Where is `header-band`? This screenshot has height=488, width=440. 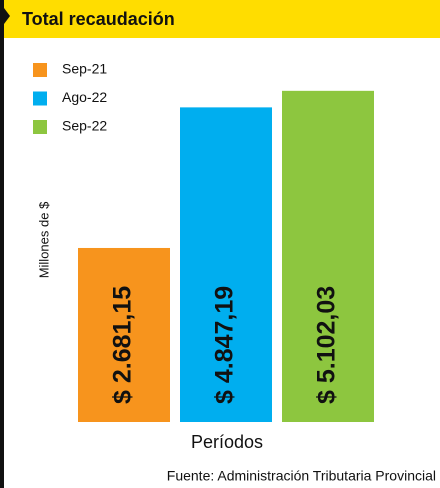 header-band is located at coordinates (220, 19).